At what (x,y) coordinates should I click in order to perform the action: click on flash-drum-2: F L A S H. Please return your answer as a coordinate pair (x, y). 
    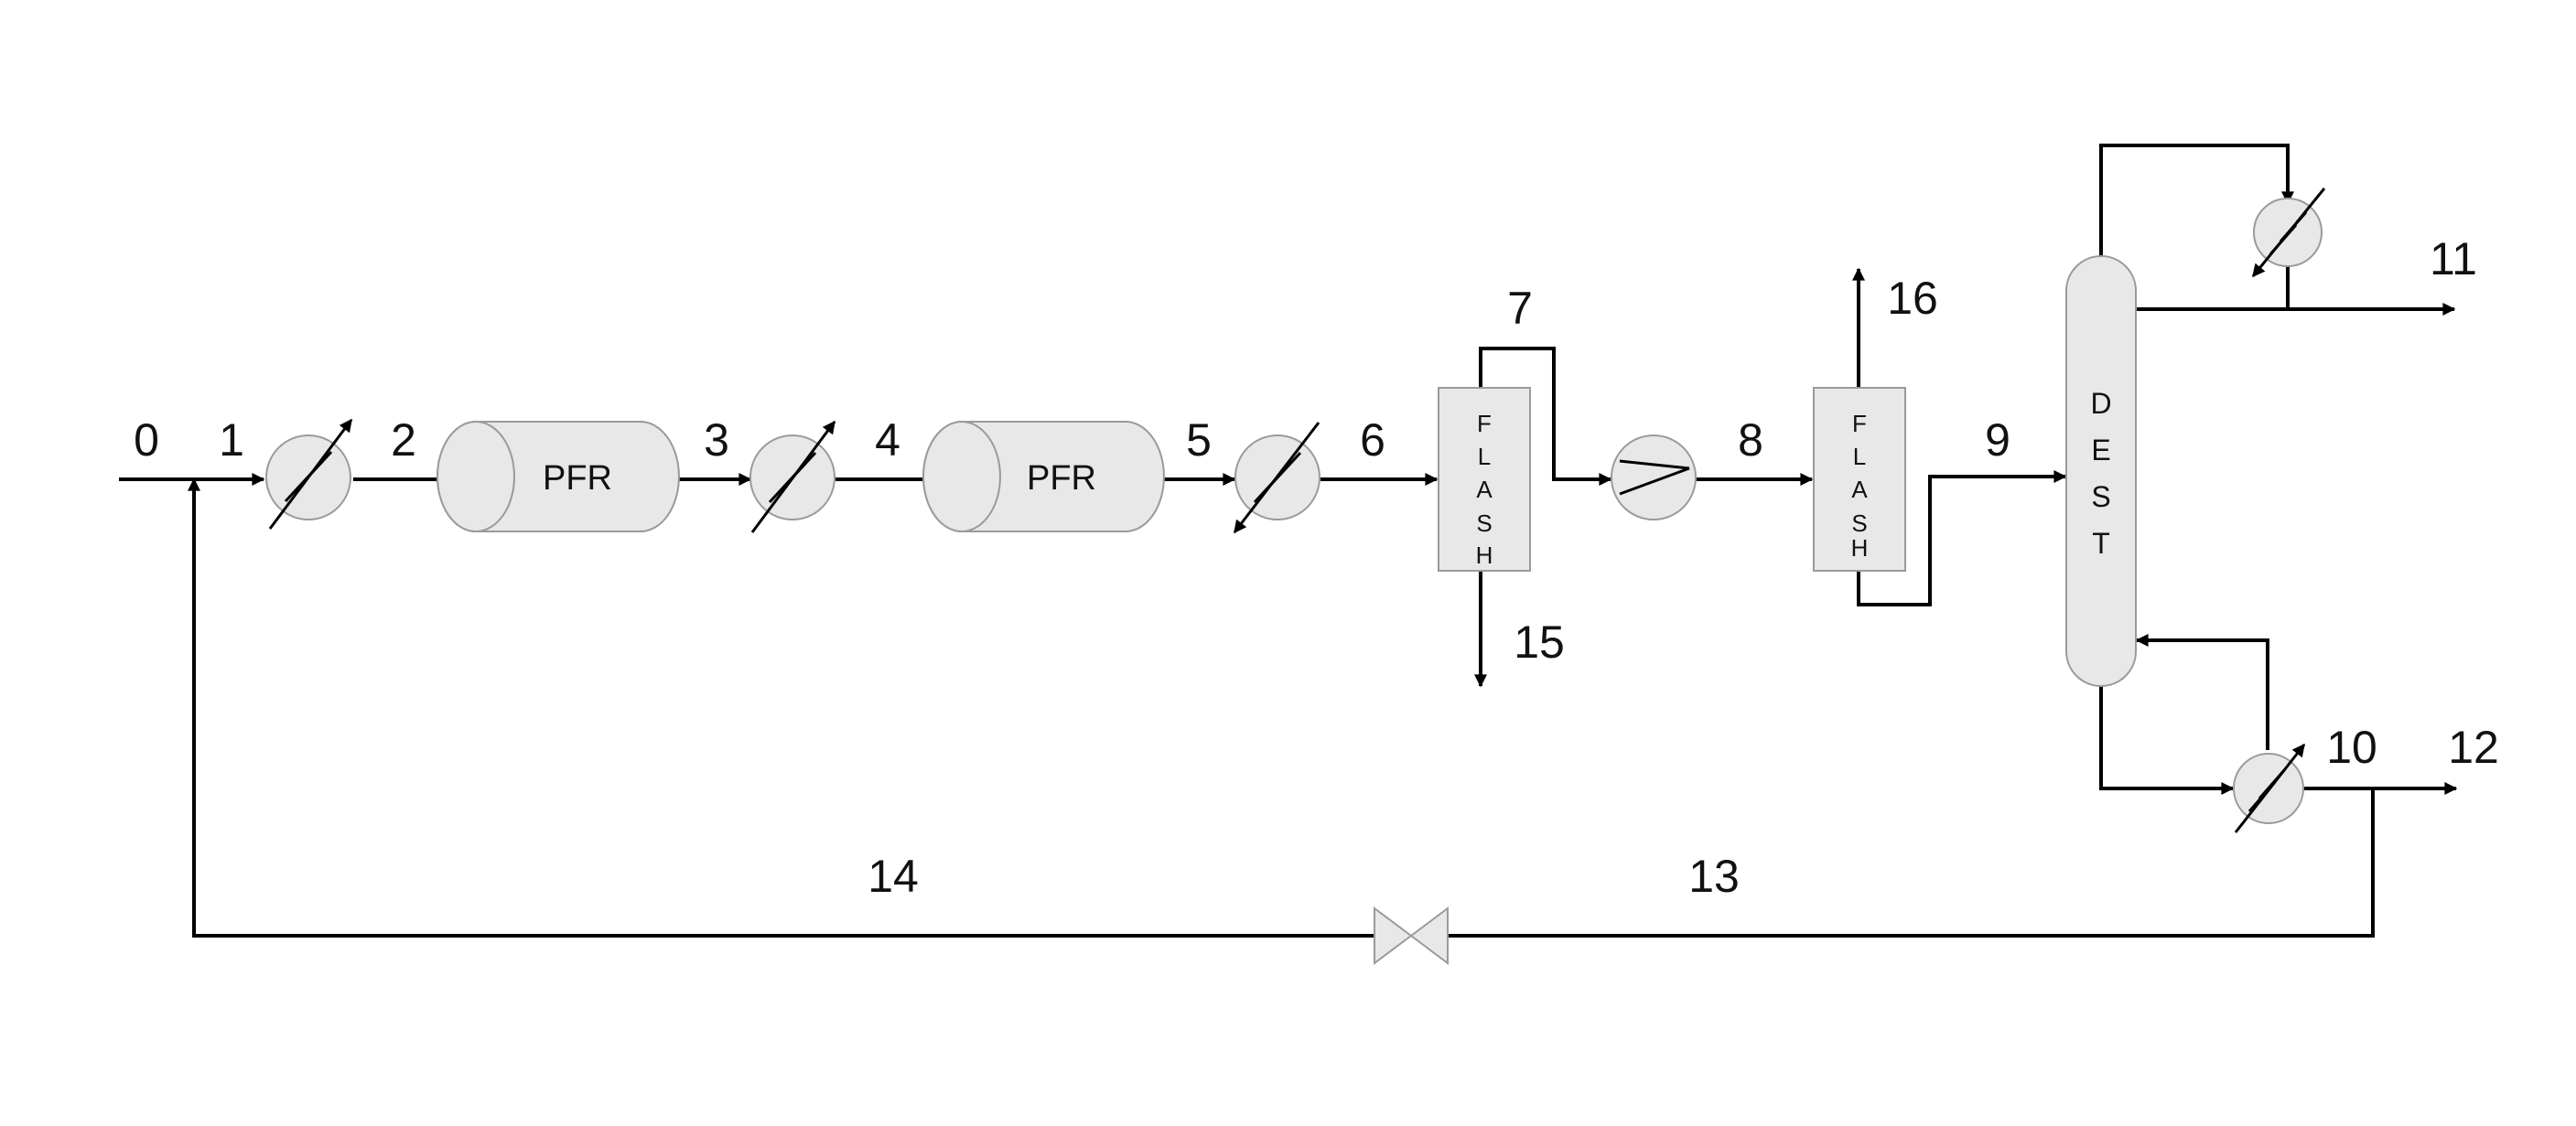
    Looking at the image, I should click on (1859, 479).